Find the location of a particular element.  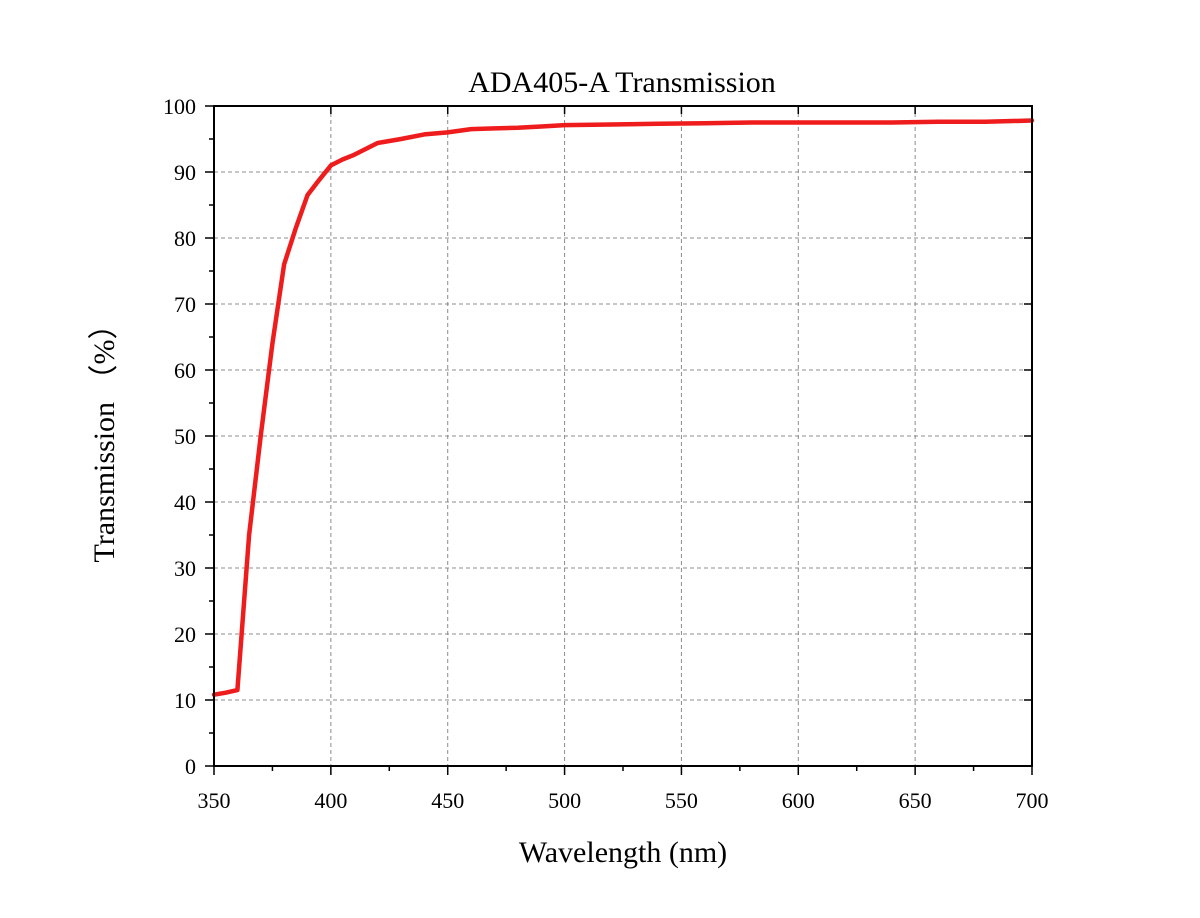

y-tick-label: 50 is located at coordinates (185, 436).